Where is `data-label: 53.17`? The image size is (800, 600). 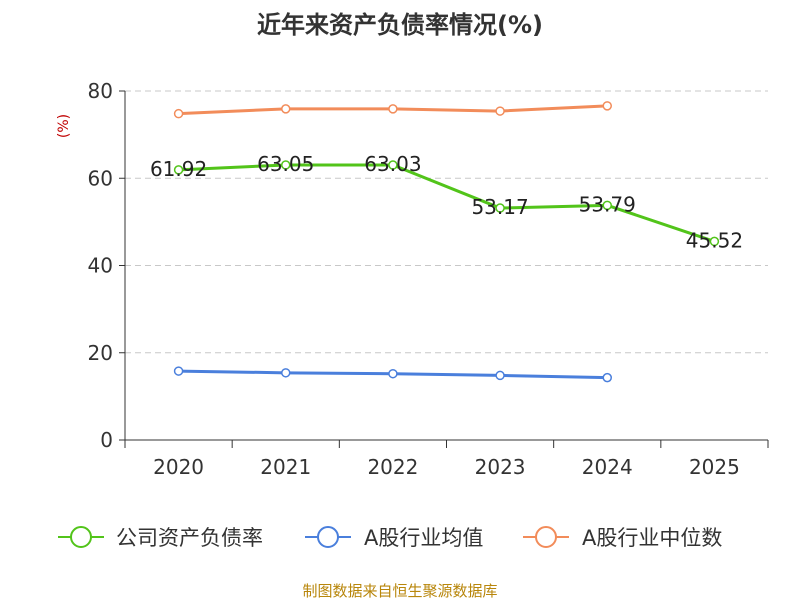 data-label: 53.17 is located at coordinates (499, 207).